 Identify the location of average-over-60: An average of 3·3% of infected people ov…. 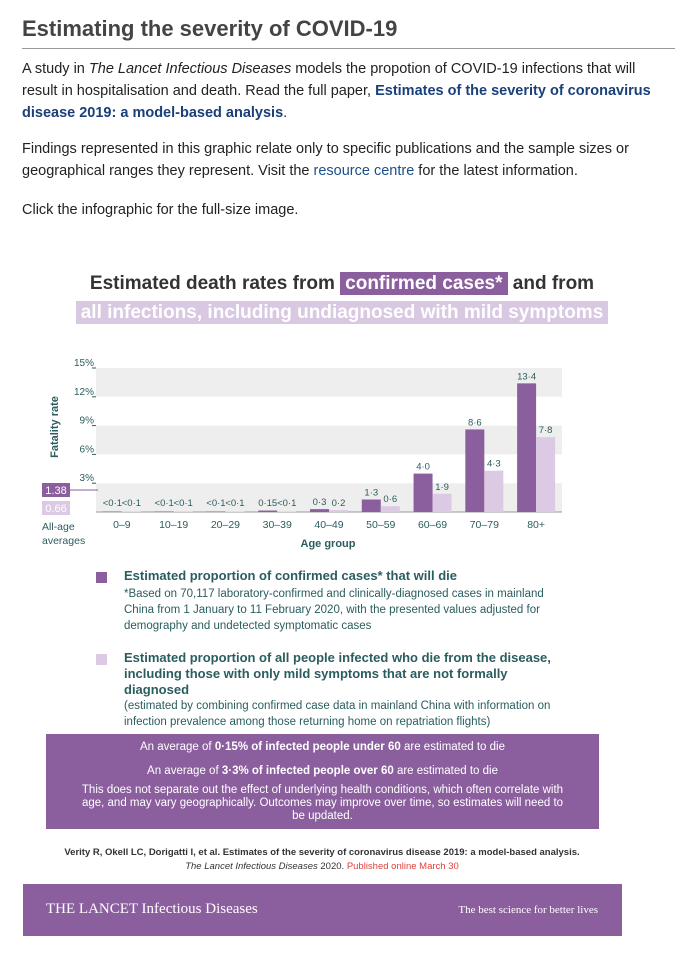
(322, 771).